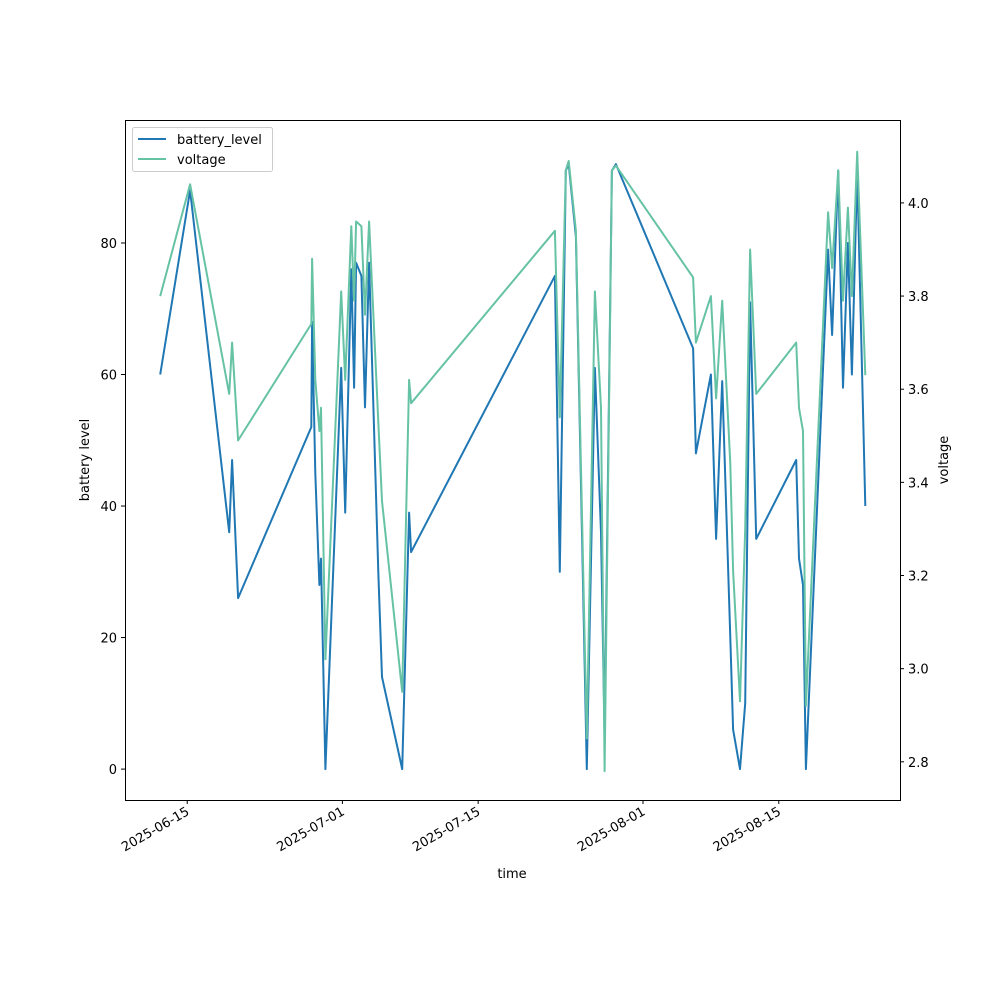  What do you see at coordinates (310, 829) in the screenshot?
I see `x-tick-label: 2025-07-01` at bounding box center [310, 829].